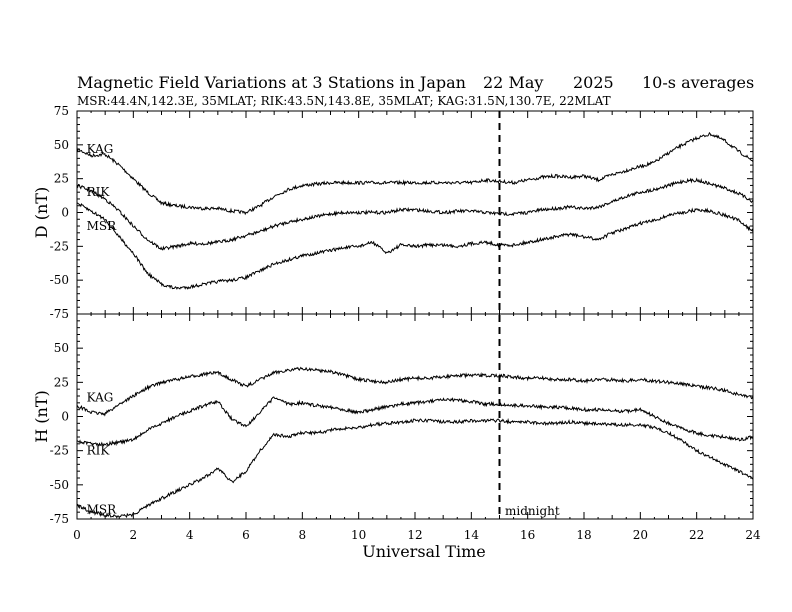 The height and width of the screenshot is (612, 792). What do you see at coordinates (41, 212) in the screenshot?
I see `y-axis-label: D (nT)` at bounding box center [41, 212].